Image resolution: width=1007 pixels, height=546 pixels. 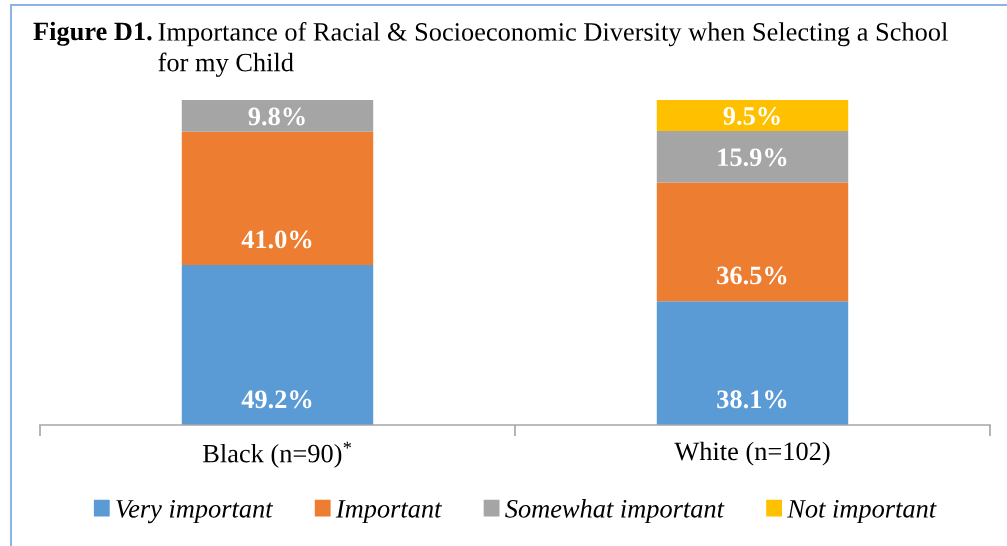 What do you see at coordinates (752, 453) in the screenshot?
I see `x-tick-label: White (n=102)` at bounding box center [752, 453].